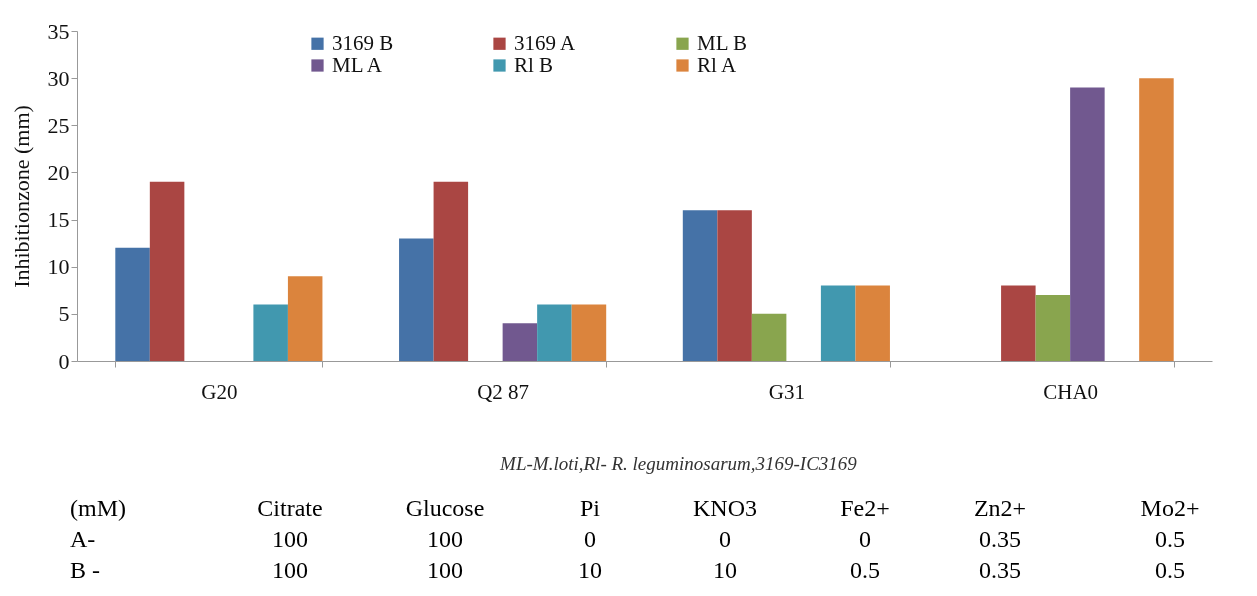 This screenshot has width=1257, height=596. What do you see at coordinates (725, 508) in the screenshot?
I see `text: KNO3` at bounding box center [725, 508].